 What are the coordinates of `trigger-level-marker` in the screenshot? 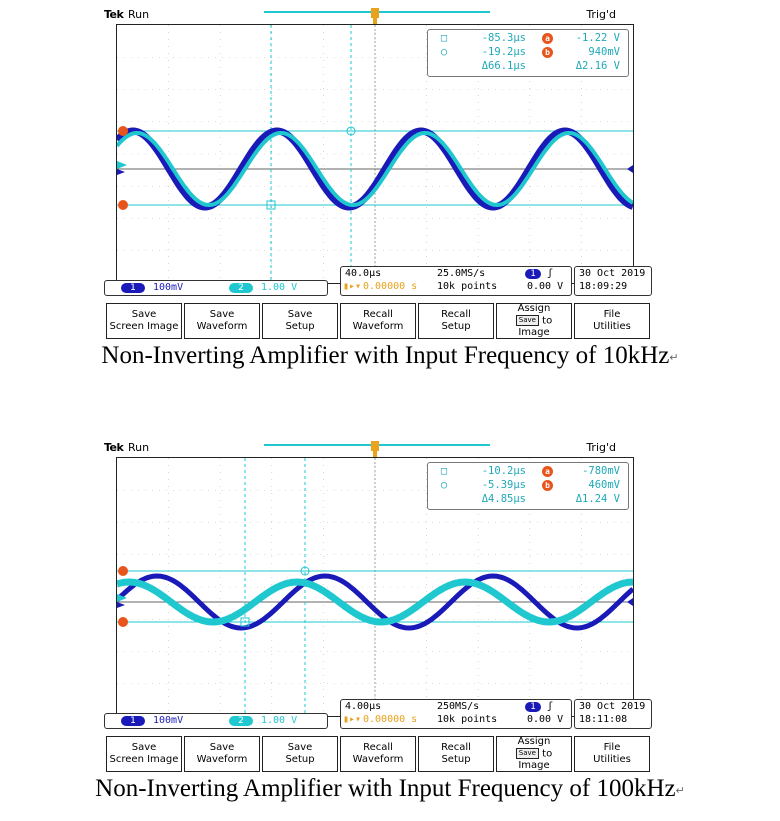 It's located at (630, 169).